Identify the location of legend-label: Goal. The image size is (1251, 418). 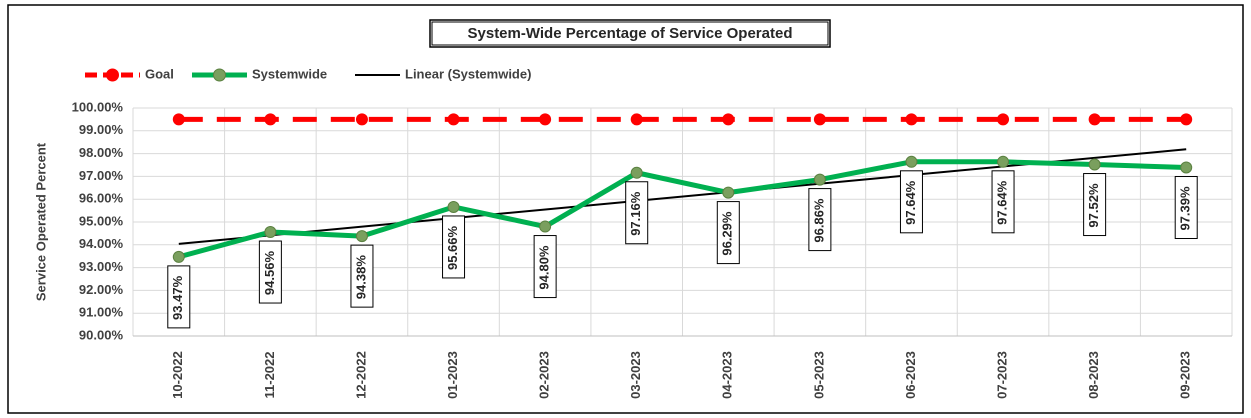
(159, 73).